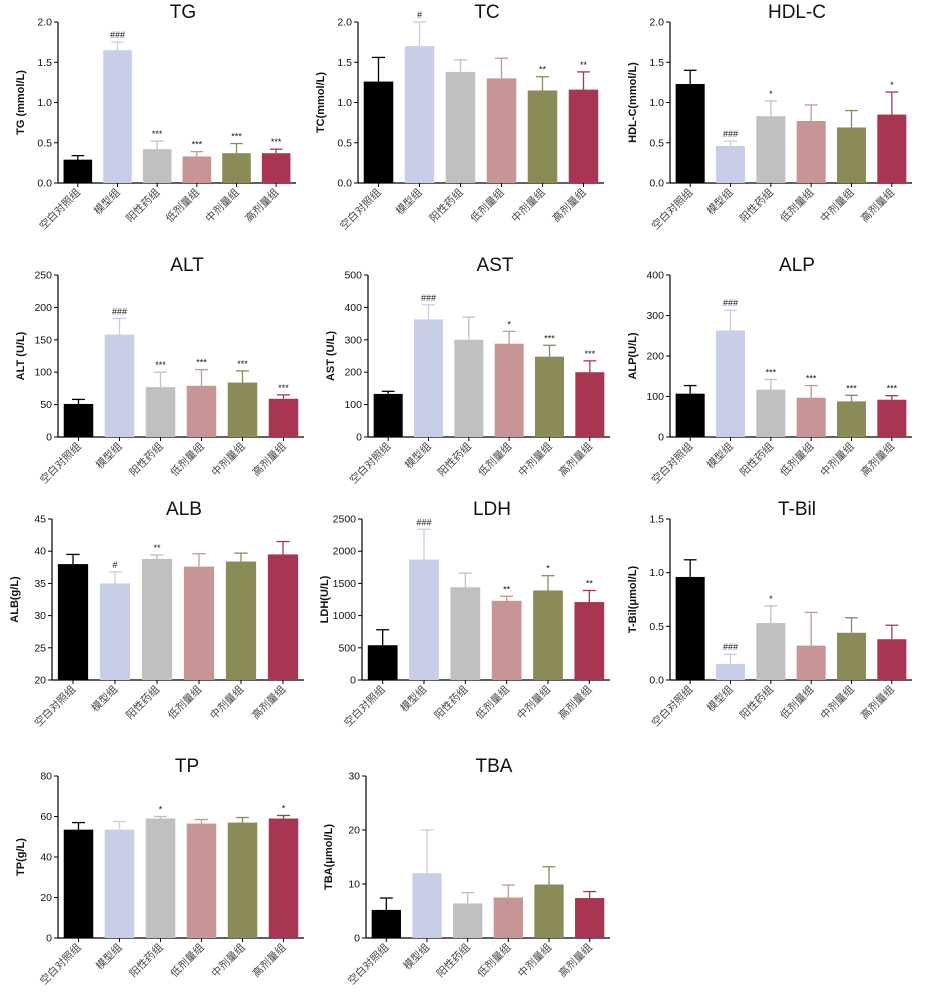 This screenshot has width=931, height=1000. What do you see at coordinates (40, 552) in the screenshot?
I see `y-tick-label: 40` at bounding box center [40, 552].